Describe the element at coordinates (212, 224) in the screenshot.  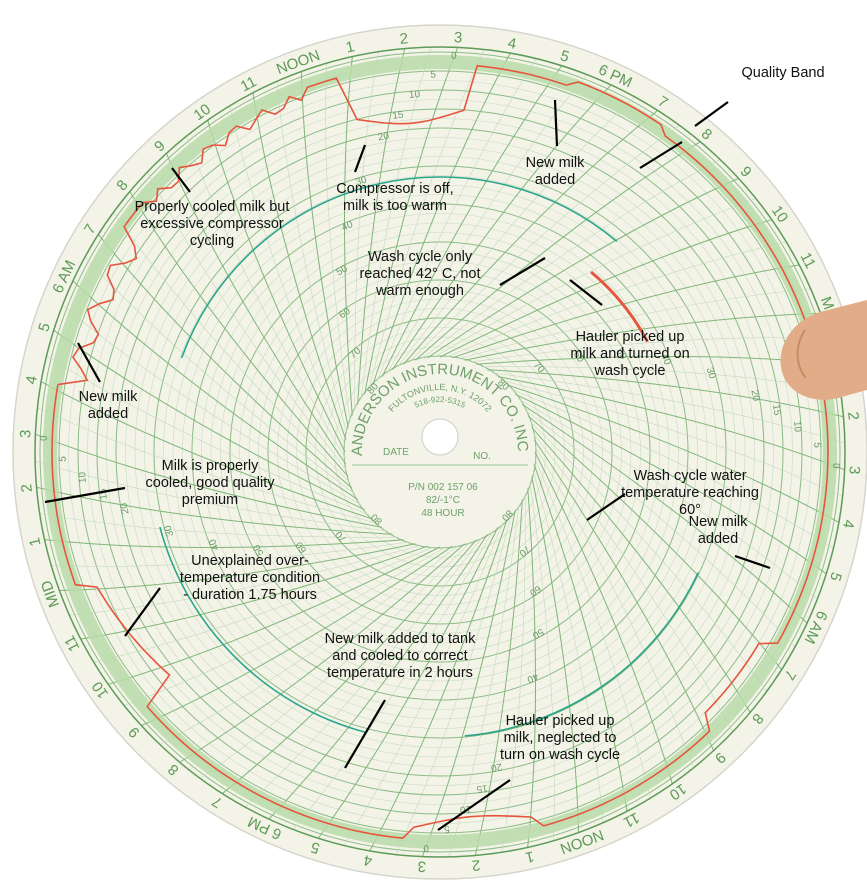
I see `annotation-line: excessive compressor` at that location.